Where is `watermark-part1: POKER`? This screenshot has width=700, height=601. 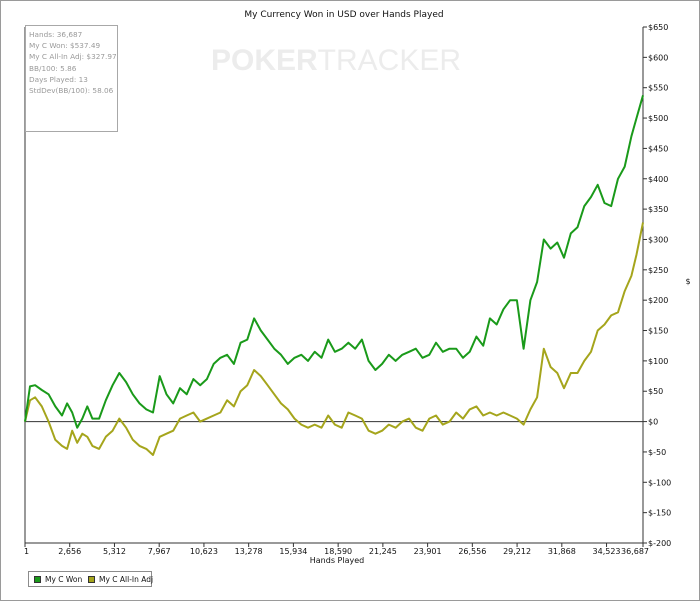 watermark-part1: POKER is located at coordinates (264, 60).